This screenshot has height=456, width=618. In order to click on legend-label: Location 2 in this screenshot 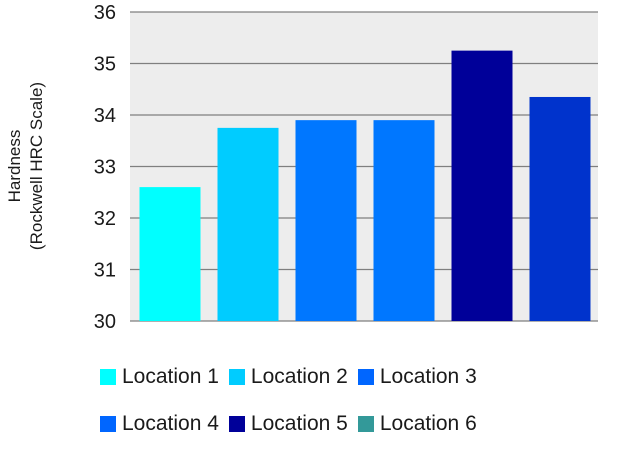, I will do `click(299, 376)`.